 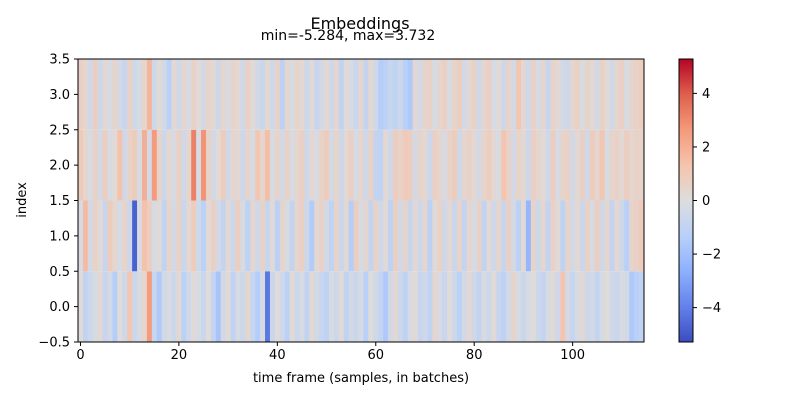 What do you see at coordinates (277, 355) in the screenshot?
I see `x-tick-label: 40` at bounding box center [277, 355].